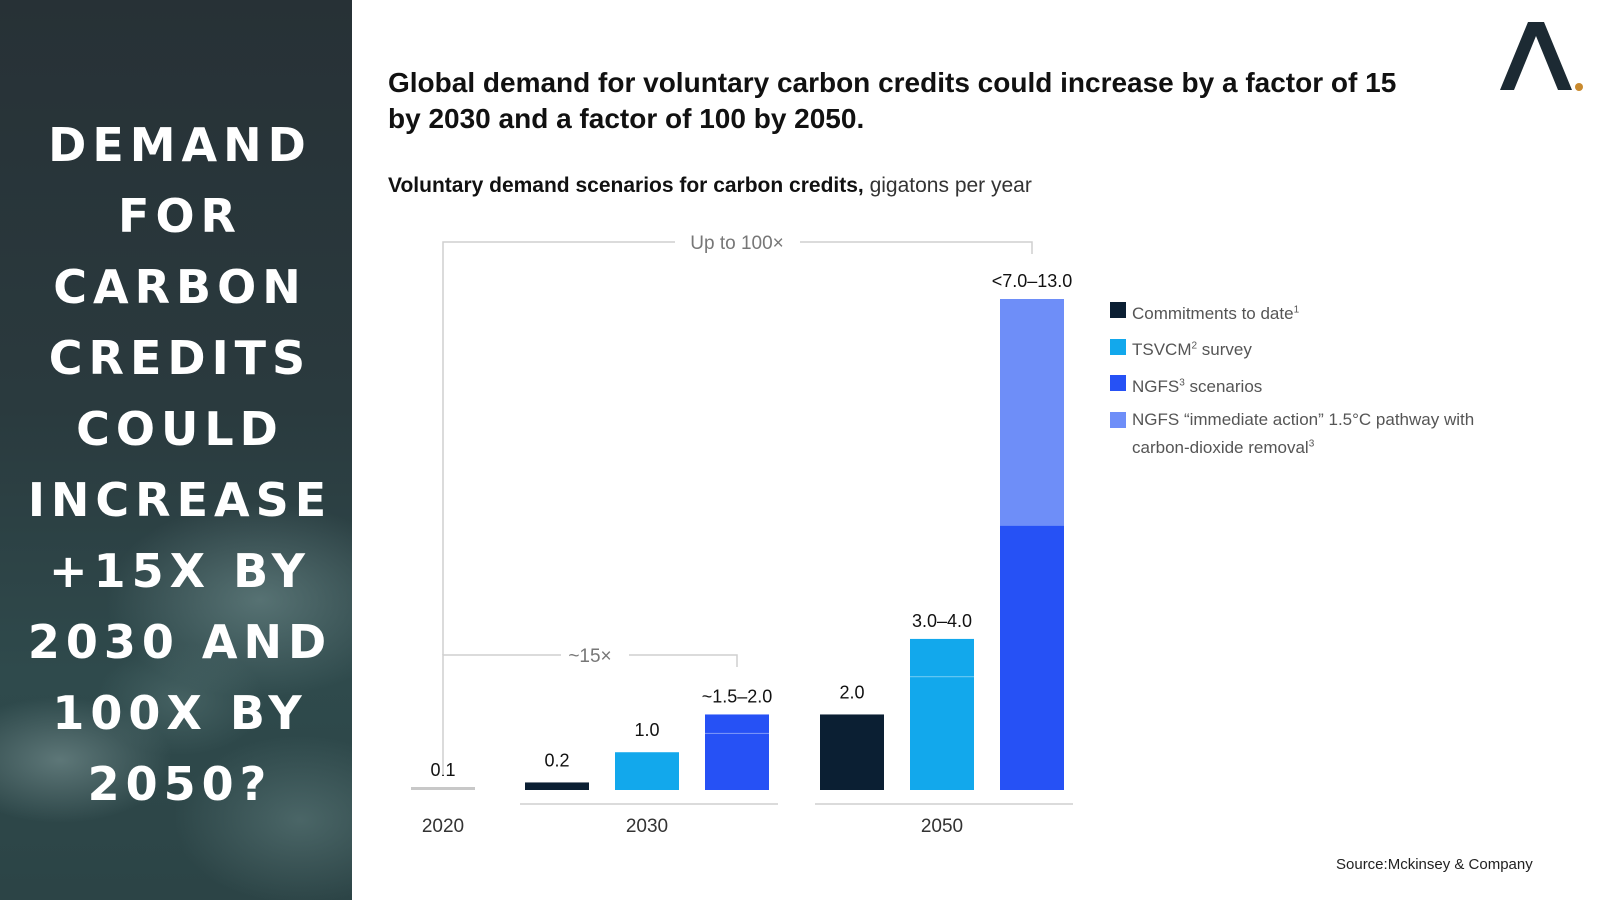  Describe the element at coordinates (558, 448) in the screenshot. I see `bracket-100x-left` at that location.